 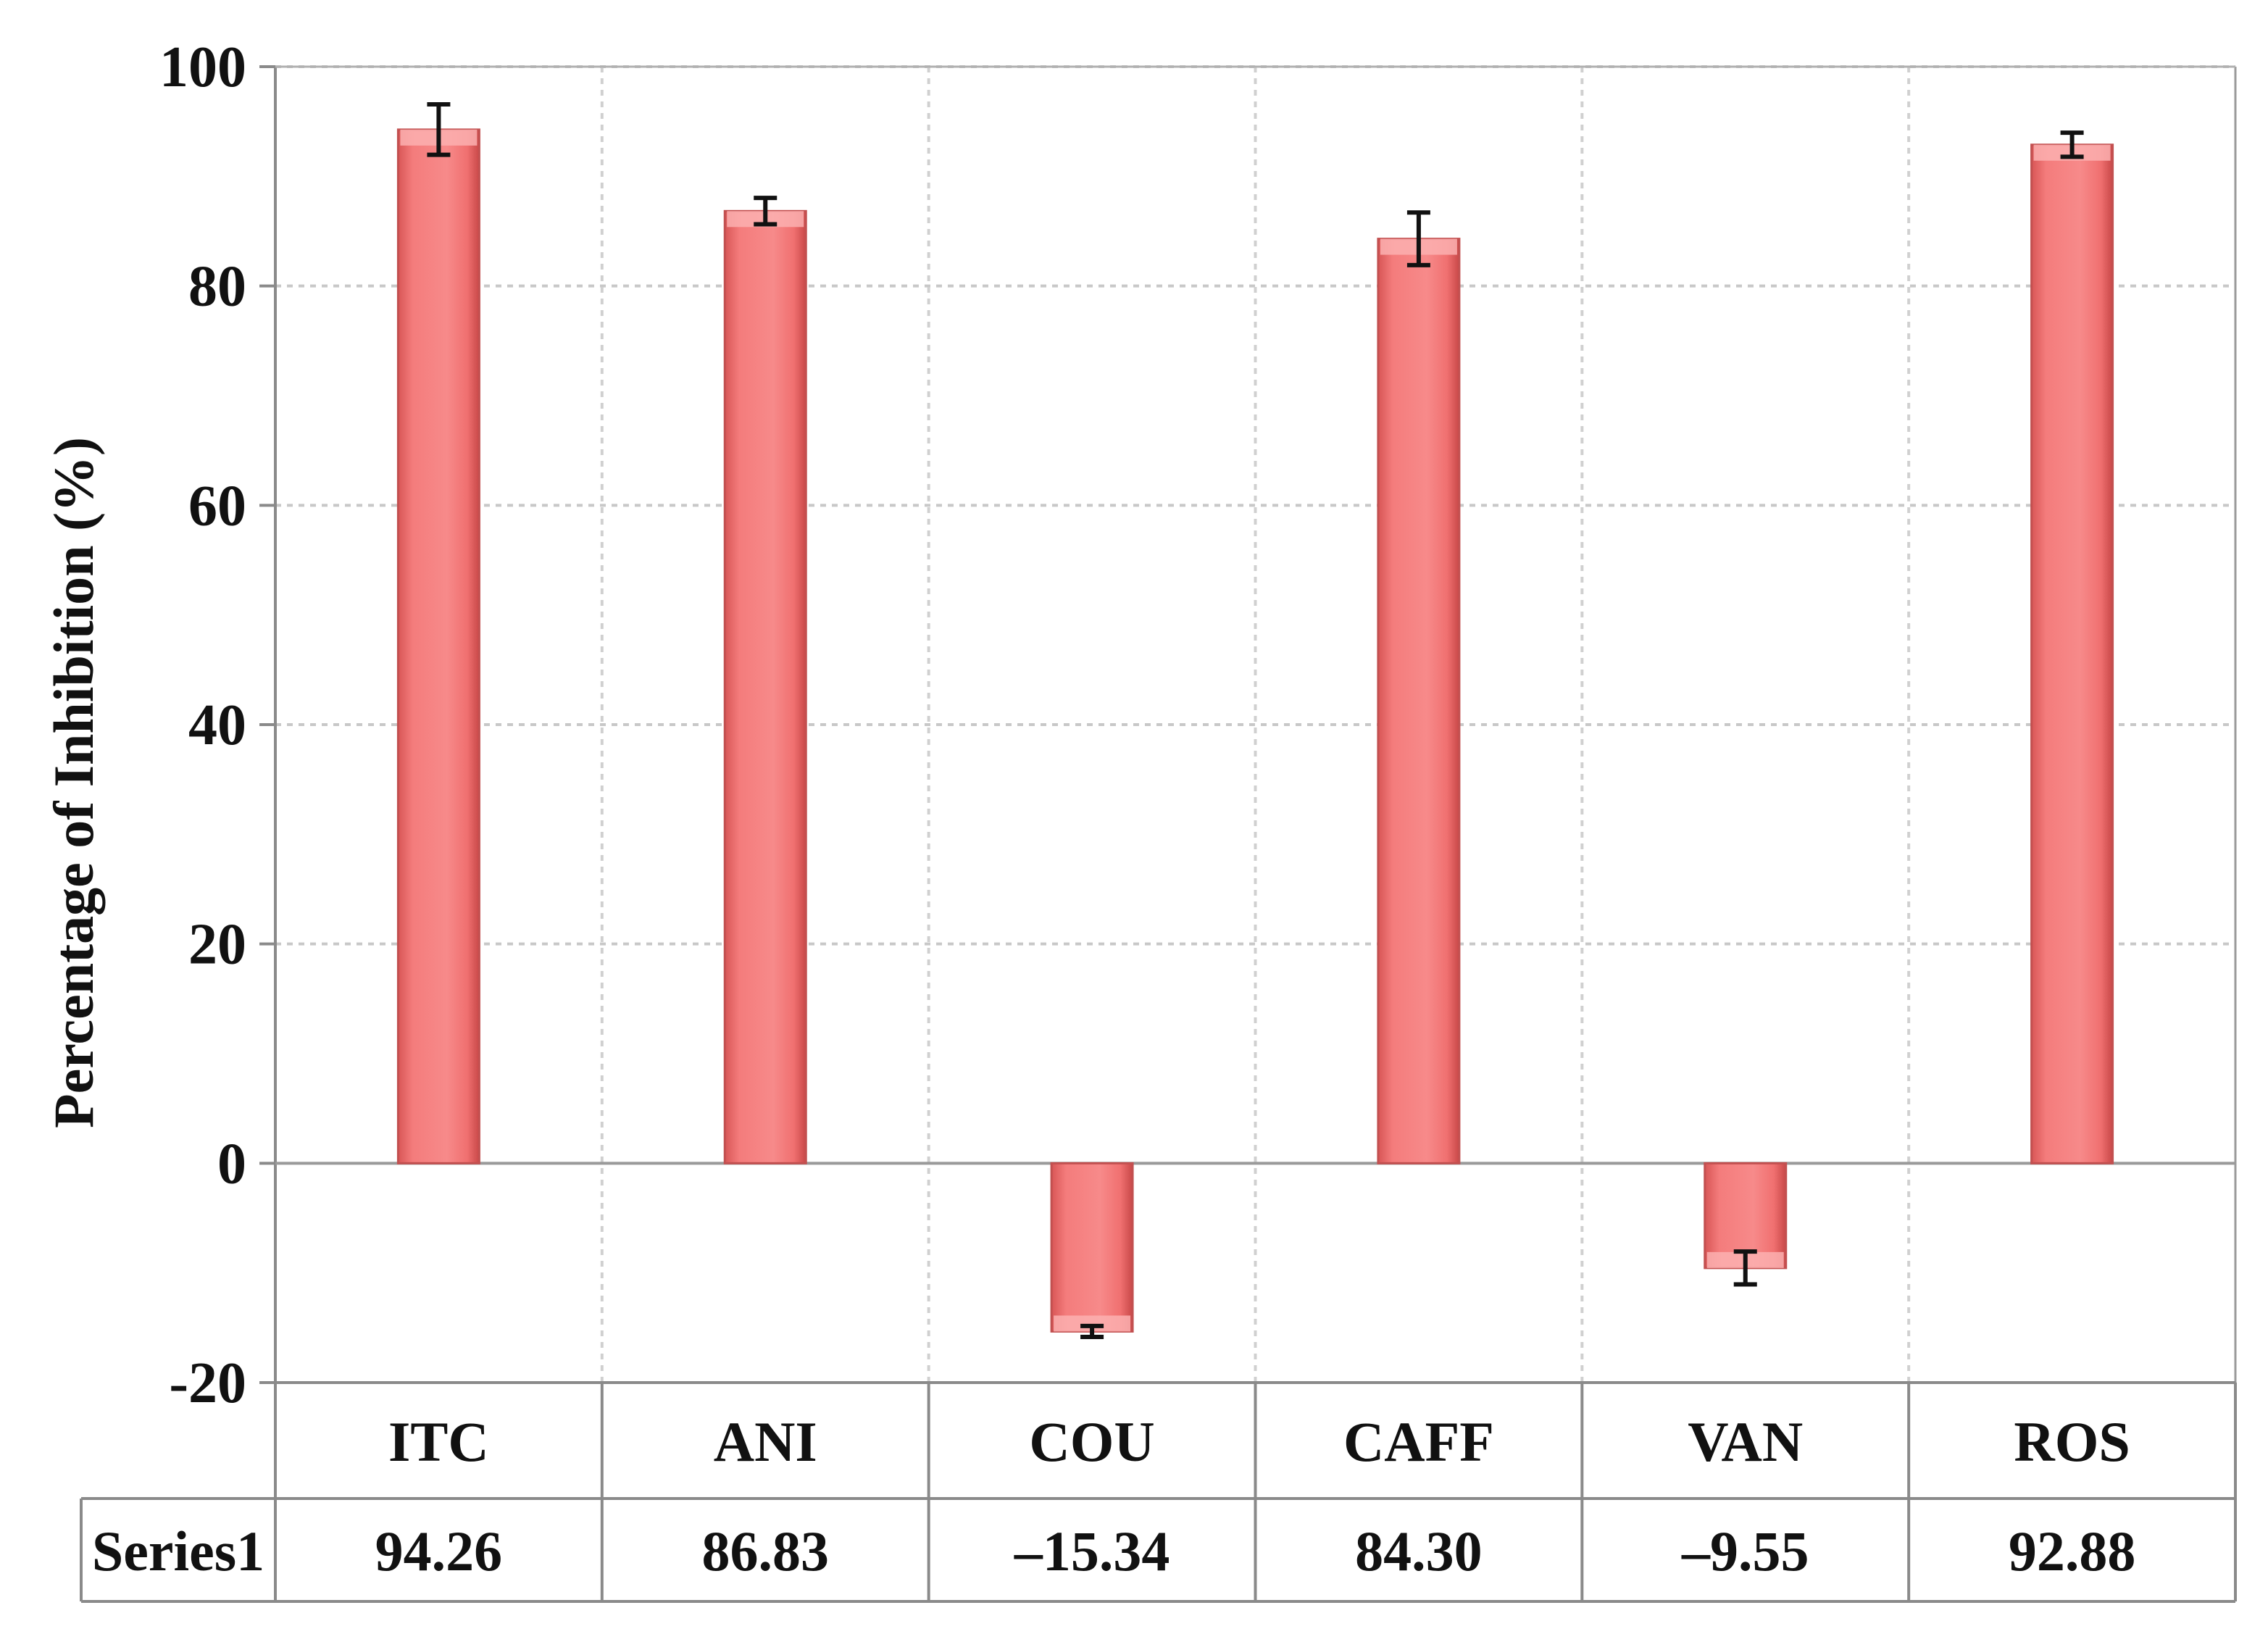 What do you see at coordinates (217, 945) in the screenshot?
I see `y-tick-label: 20` at bounding box center [217, 945].